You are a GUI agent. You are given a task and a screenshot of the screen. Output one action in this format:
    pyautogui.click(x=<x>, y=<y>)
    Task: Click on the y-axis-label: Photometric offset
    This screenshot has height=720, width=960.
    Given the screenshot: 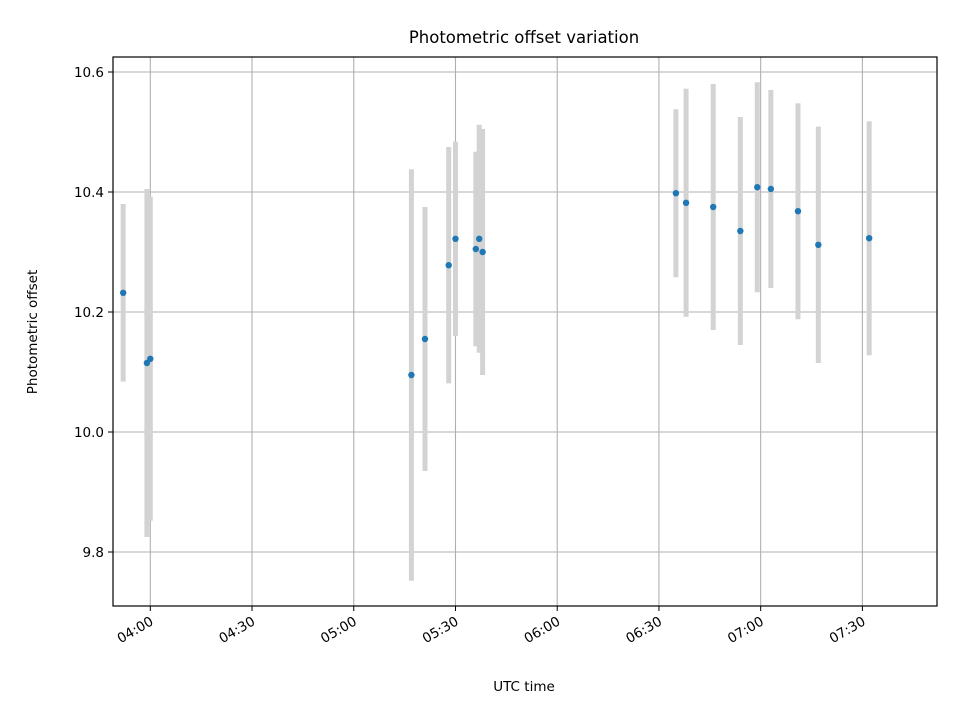 What is the action you would take?
    pyautogui.click(x=33, y=332)
    